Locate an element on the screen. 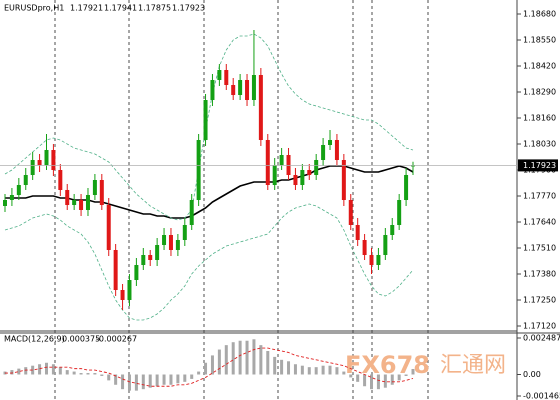  y-tick-label: 0.00 is located at coordinates (532, 374).